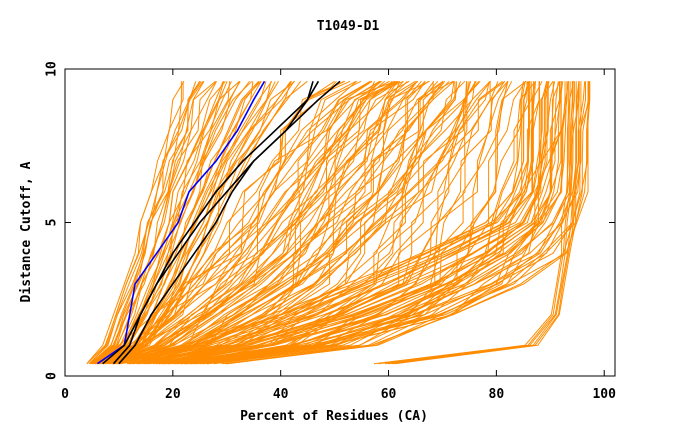 This screenshot has height=440, width=680. What do you see at coordinates (334, 416) in the screenshot?
I see `x-axis-label: Percent of Residues (CA)` at bounding box center [334, 416].